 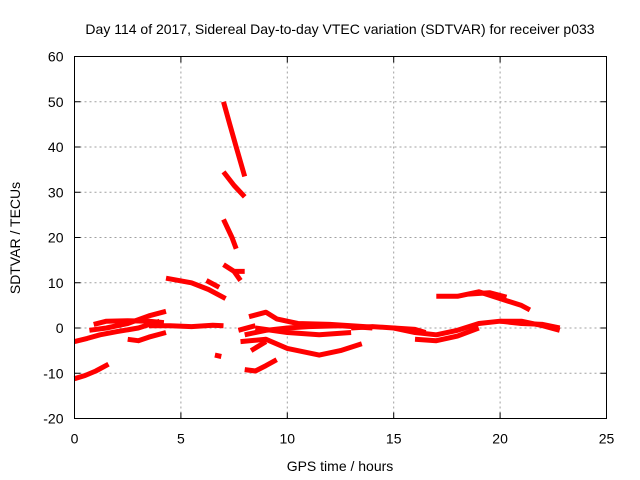 What do you see at coordinates (56, 57) in the screenshot?
I see `y-tick-label: 60` at bounding box center [56, 57].